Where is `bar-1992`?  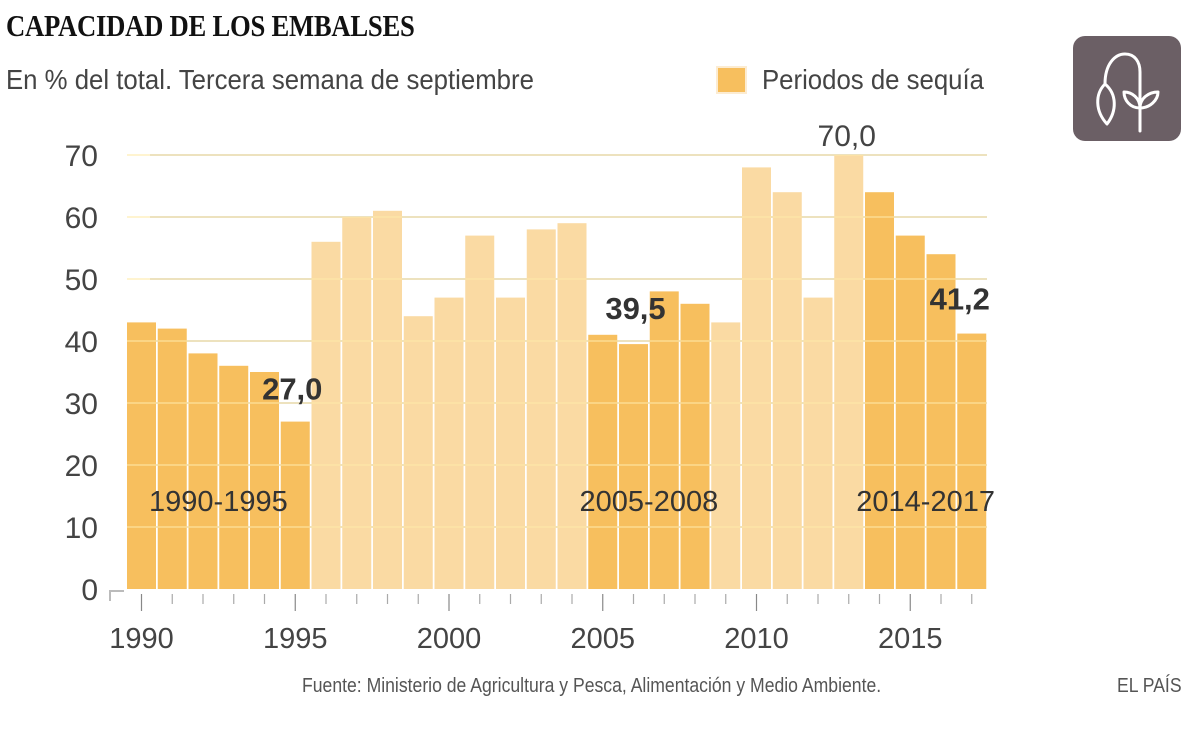 bar-1992 is located at coordinates (203, 471).